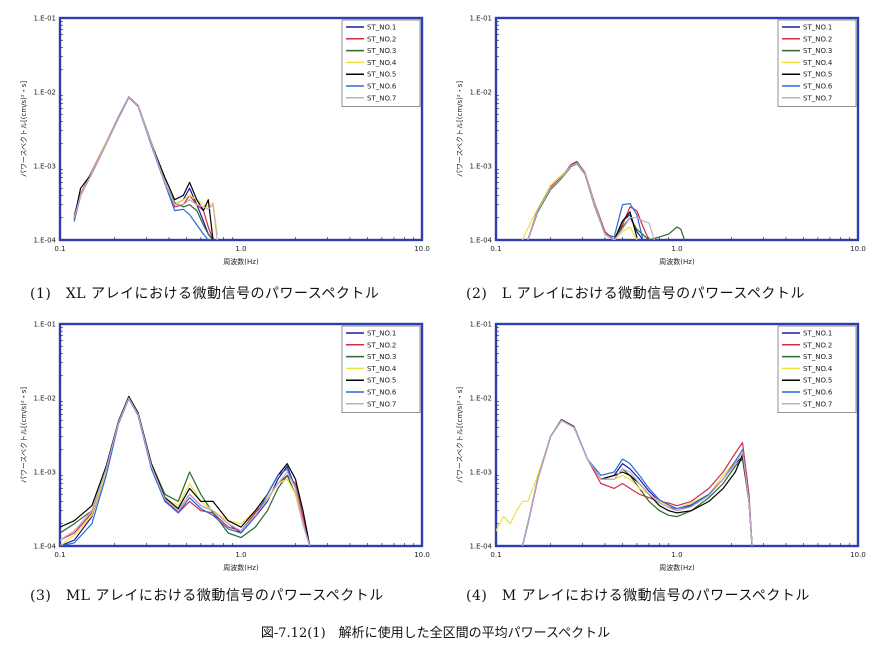 The width and height of the screenshot is (871, 652). Describe the element at coordinates (638, 596) in the screenshot. I see `chart-caption-m: (4) M アレイにおける微動信号のパワースペクトル` at that location.